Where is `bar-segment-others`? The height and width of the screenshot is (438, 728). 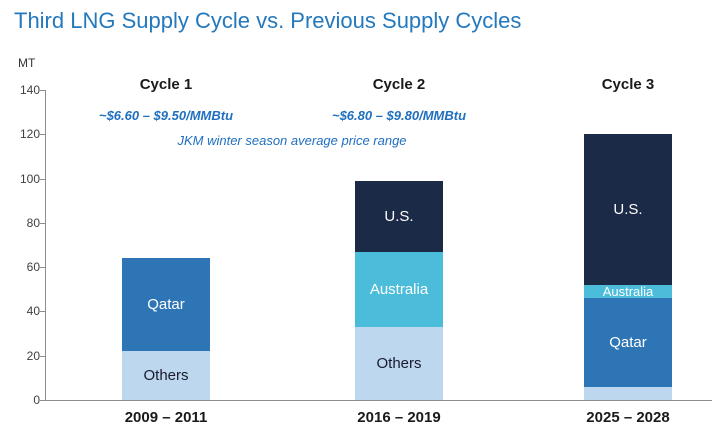 bar-segment-others is located at coordinates (628, 393).